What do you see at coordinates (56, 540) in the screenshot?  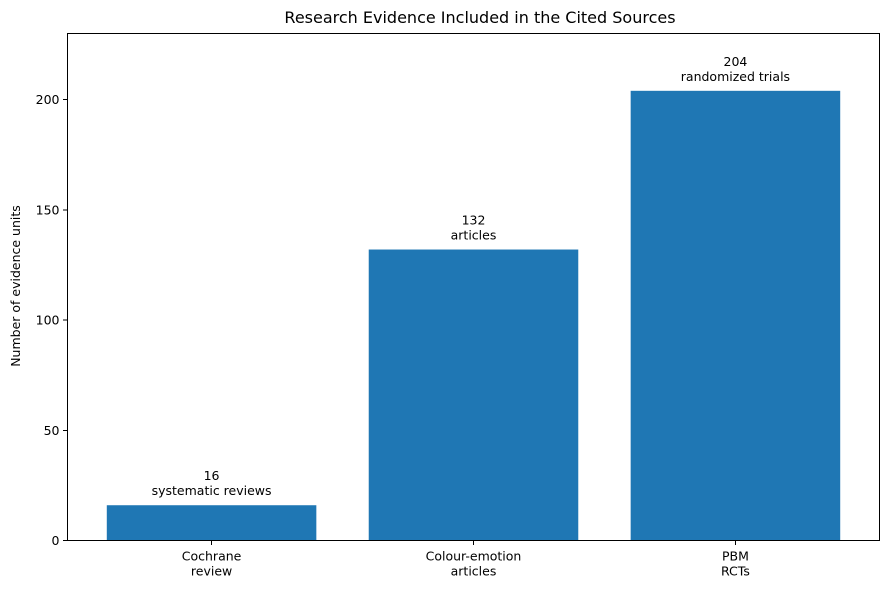 I see `y-tick-label: 0` at bounding box center [56, 540].